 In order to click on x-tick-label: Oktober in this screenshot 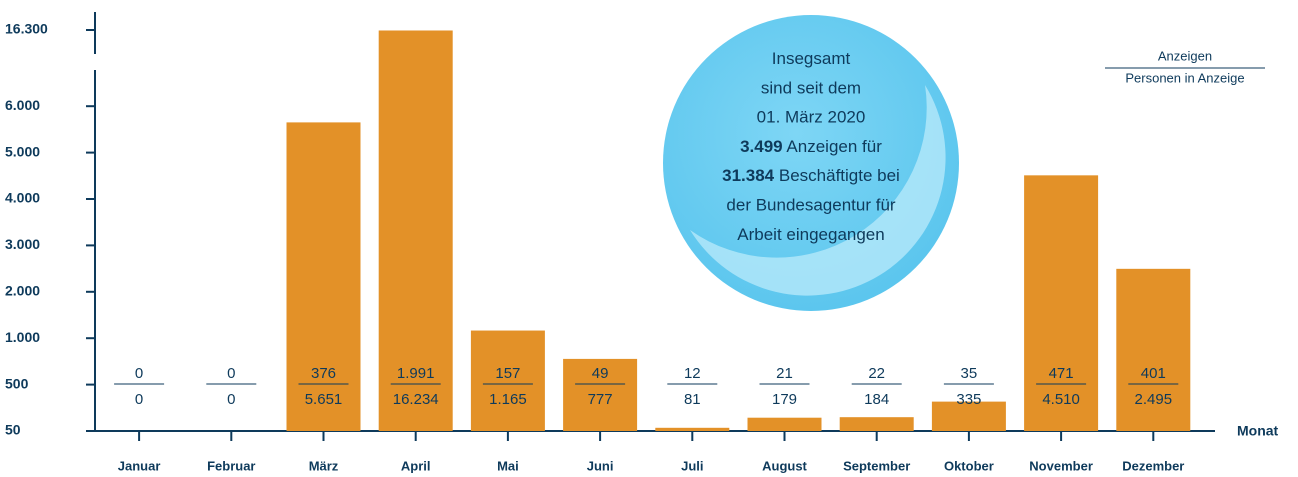, I will do `click(969, 465)`.